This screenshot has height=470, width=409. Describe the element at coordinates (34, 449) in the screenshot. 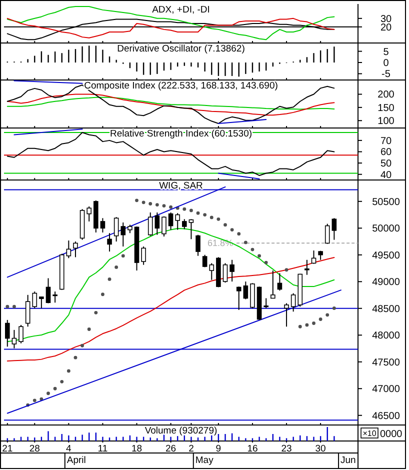

I see `x-tick-label: 28` at that location.